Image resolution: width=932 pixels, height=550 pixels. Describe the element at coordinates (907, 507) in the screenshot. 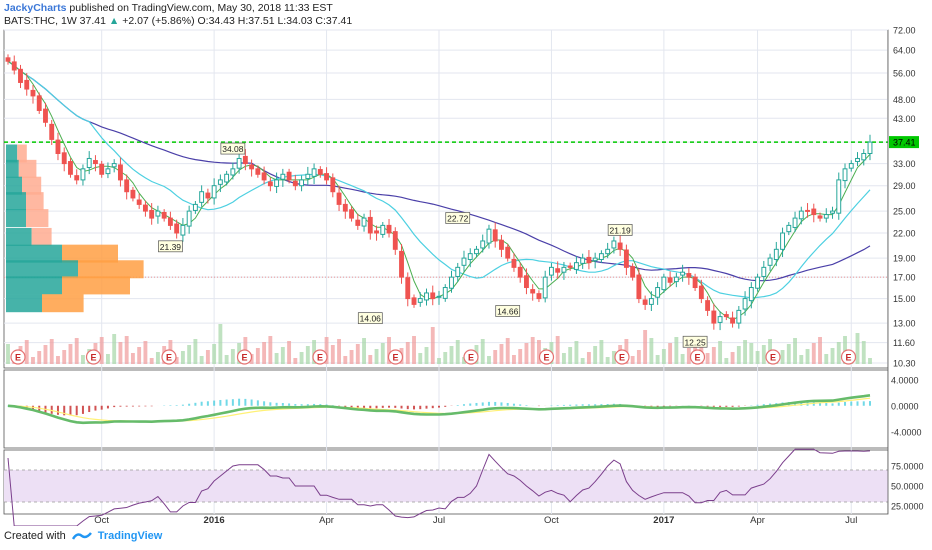

I see `rsi-tick-label: 25.0000` at that location.